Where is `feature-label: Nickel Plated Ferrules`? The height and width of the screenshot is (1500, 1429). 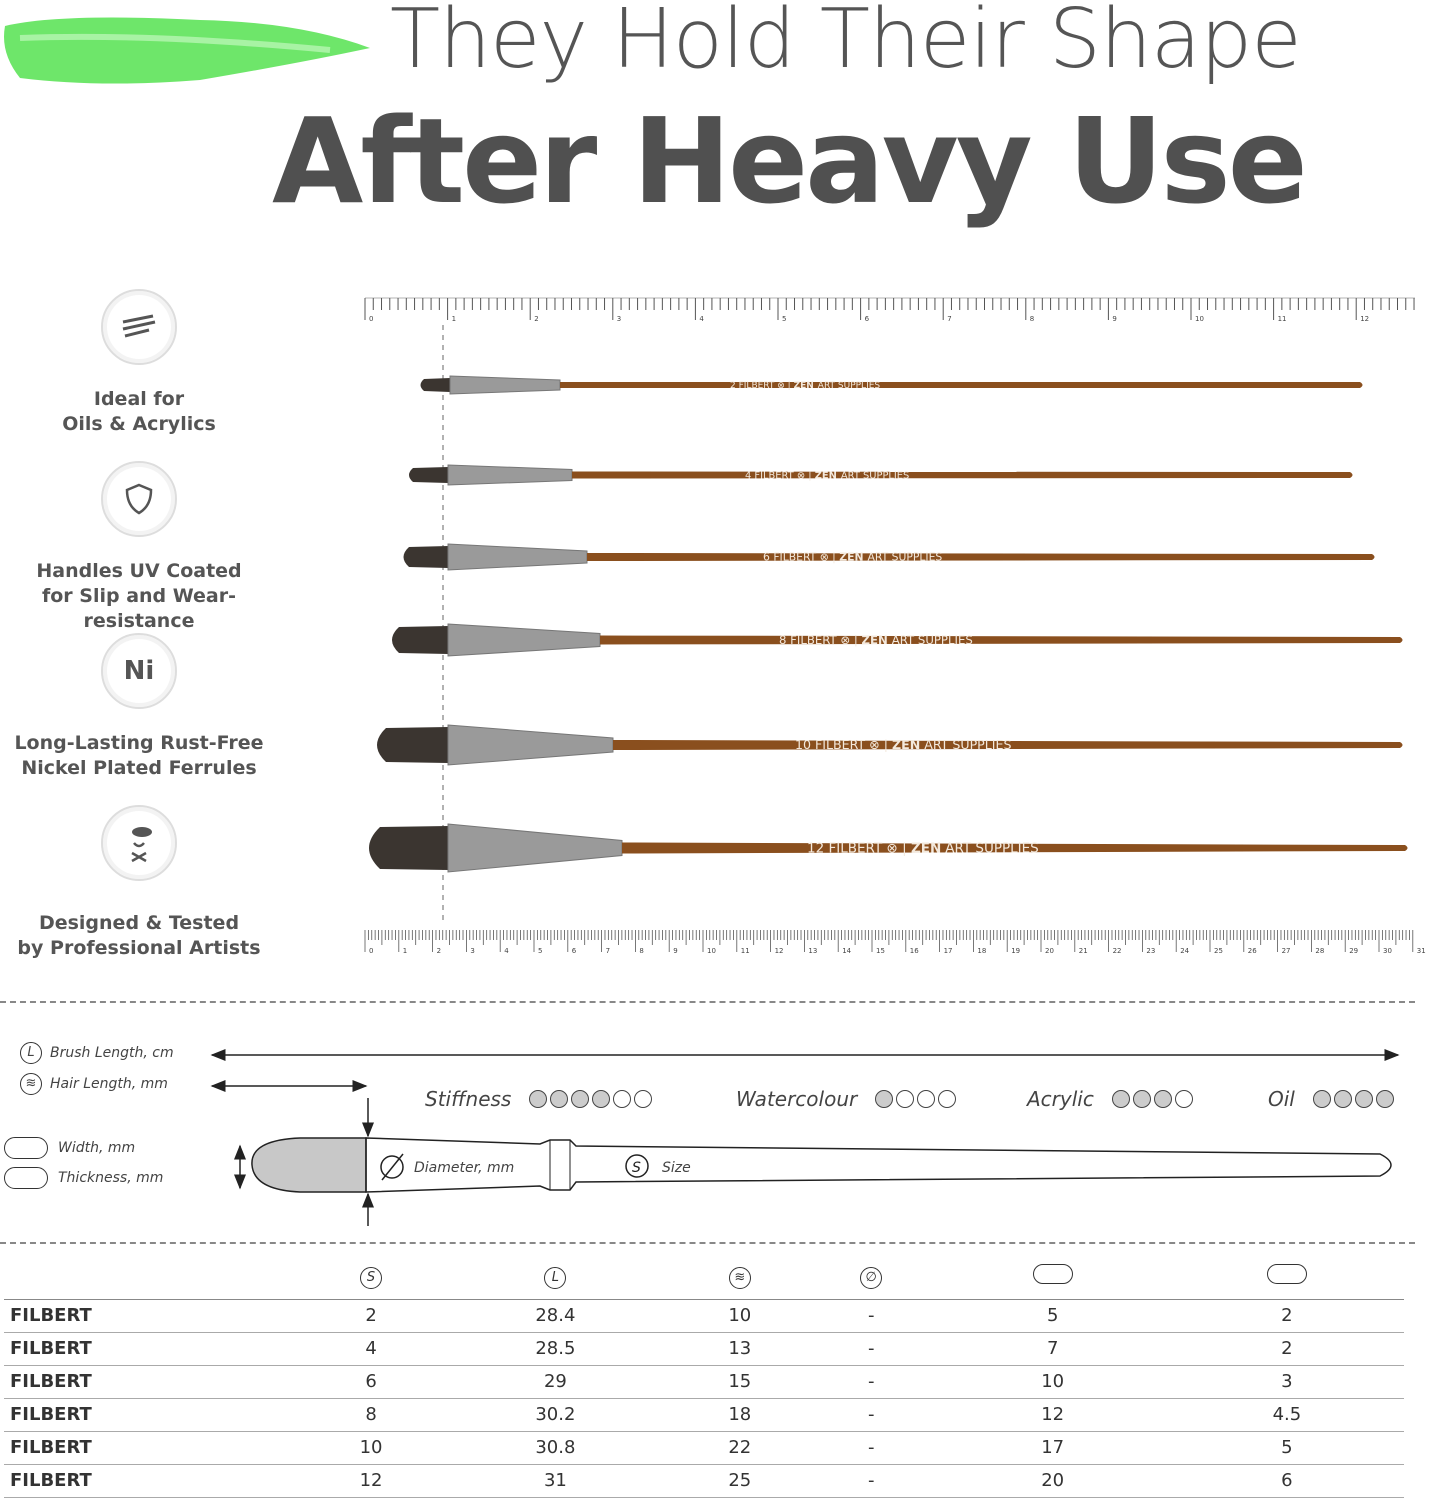 feature-label: Nickel Plated Ferrules is located at coordinates (139, 768).